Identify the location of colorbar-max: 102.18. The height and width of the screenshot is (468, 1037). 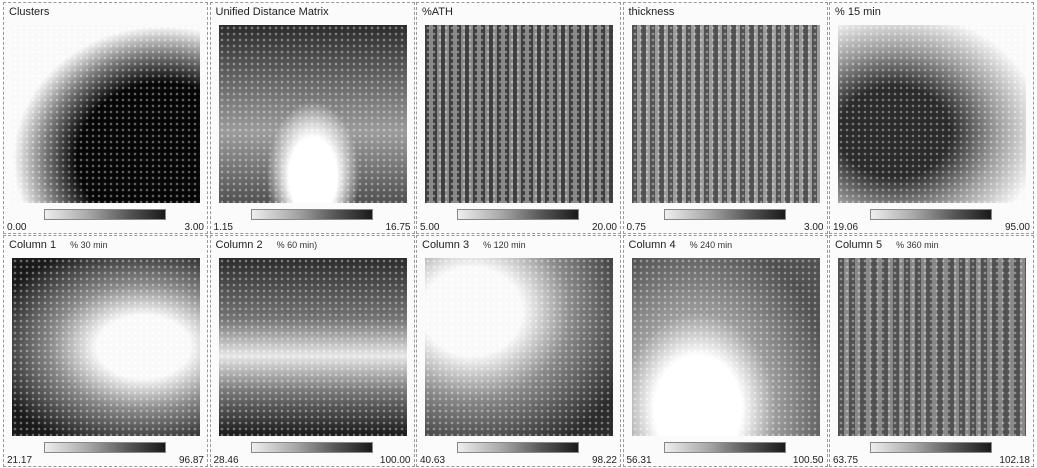
(1014, 460).